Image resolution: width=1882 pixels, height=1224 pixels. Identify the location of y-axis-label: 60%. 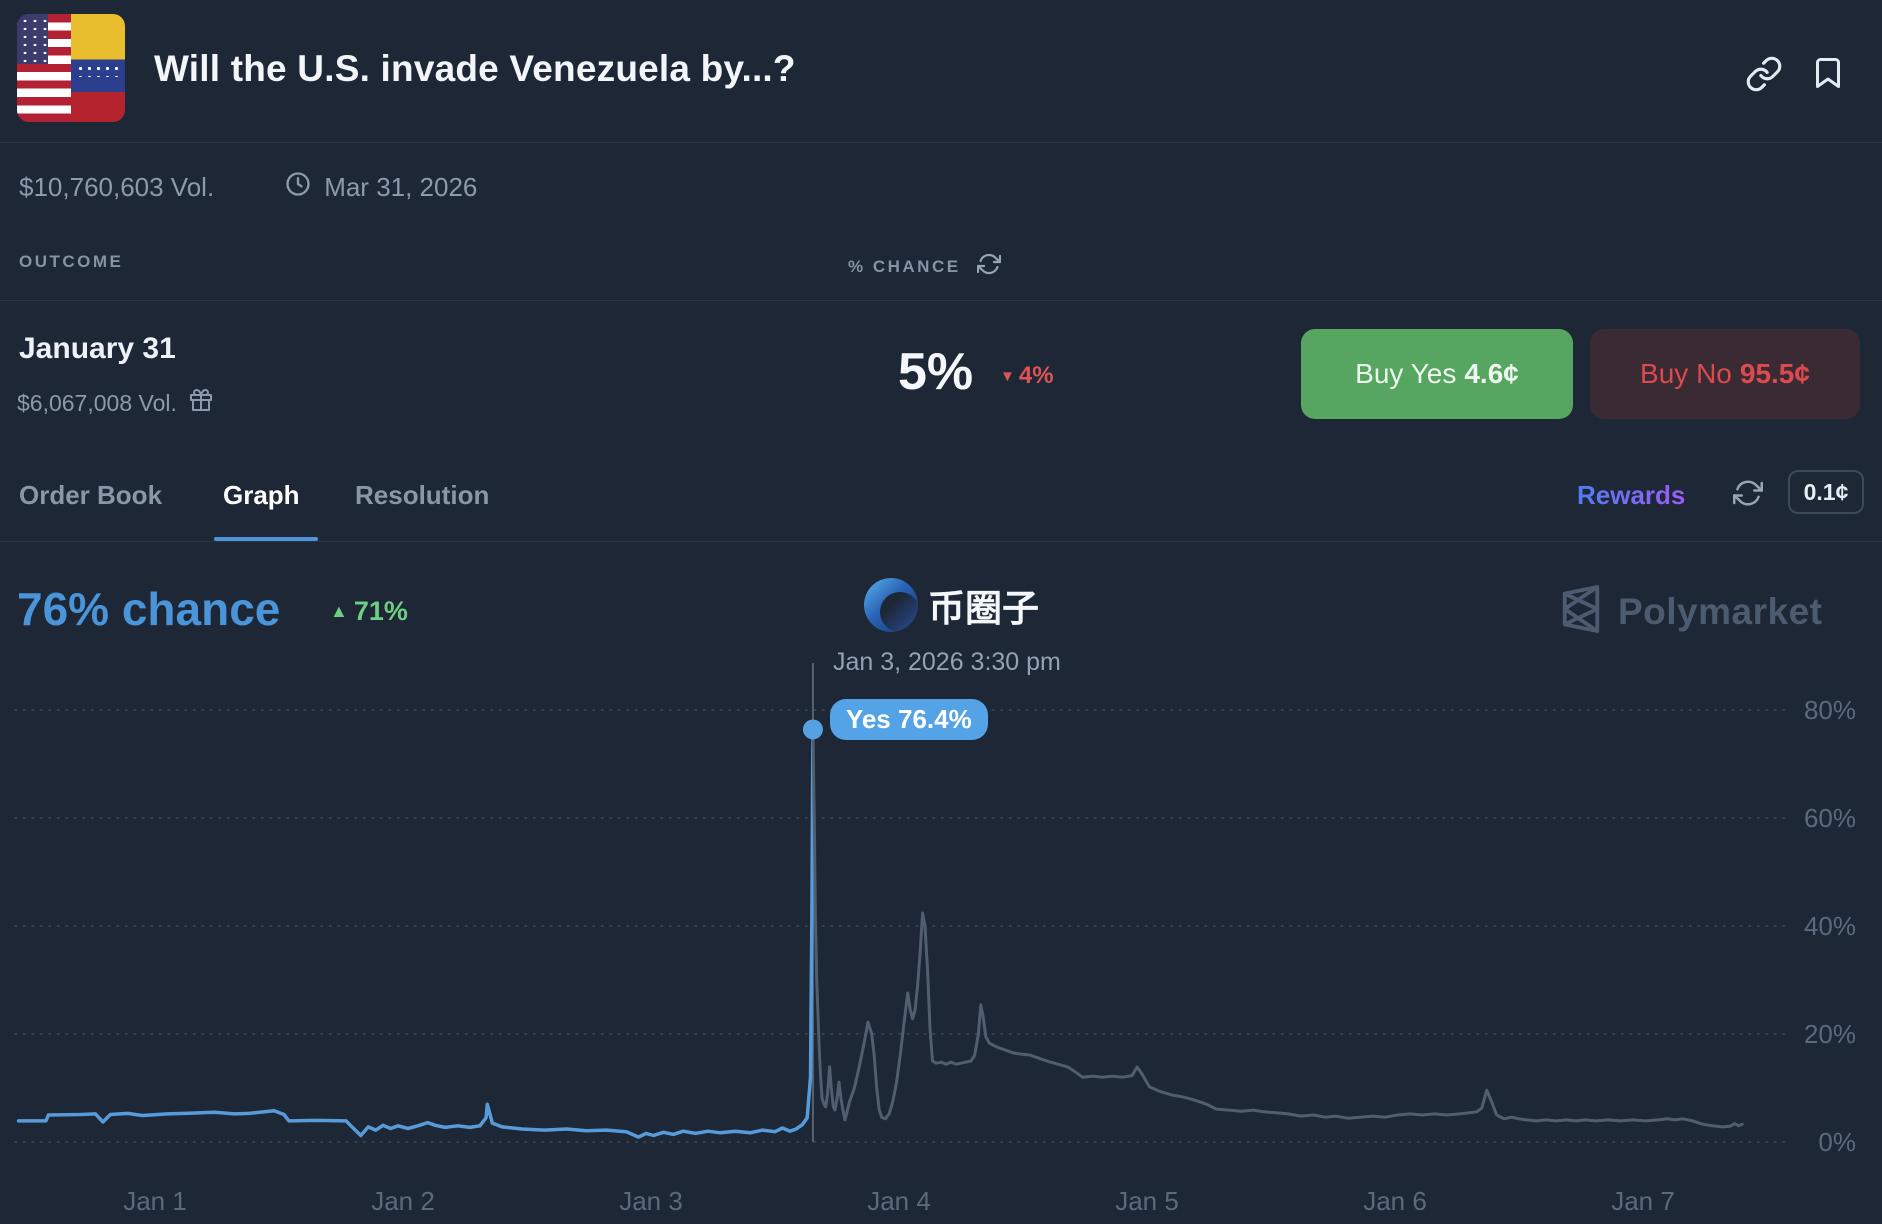
(1829, 818).